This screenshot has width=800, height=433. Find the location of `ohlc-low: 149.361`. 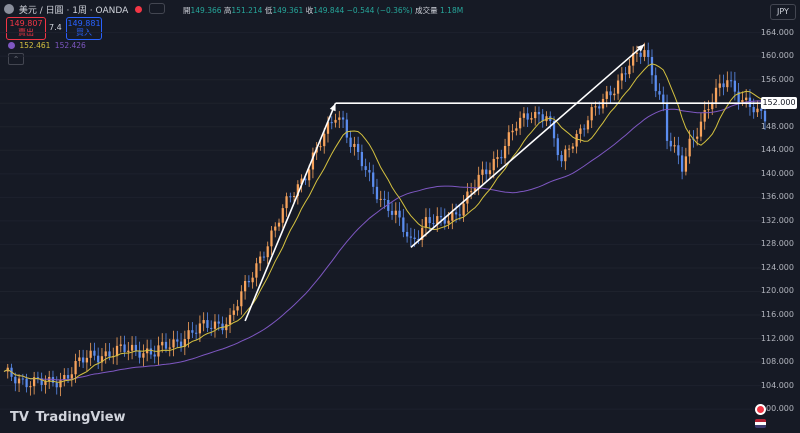

ohlc-low: 149.361 is located at coordinates (288, 10).